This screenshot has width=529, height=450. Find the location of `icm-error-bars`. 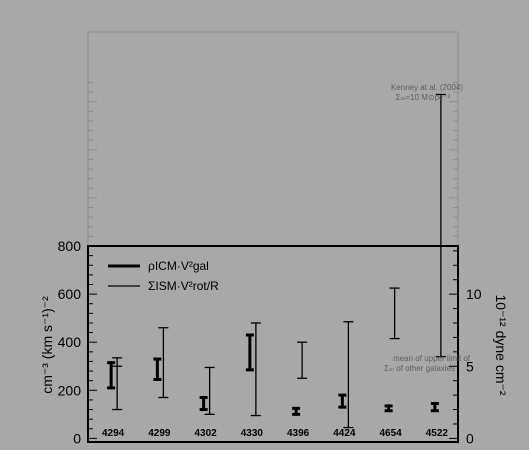

icm-error-bars is located at coordinates (273, 374).